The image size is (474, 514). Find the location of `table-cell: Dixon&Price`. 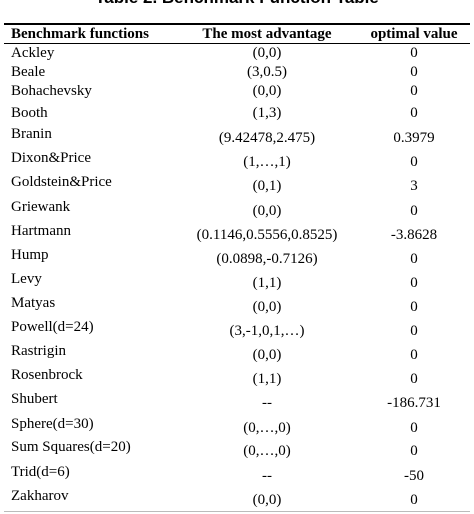

table-cell: Dixon&Price is located at coordinates (51, 158).